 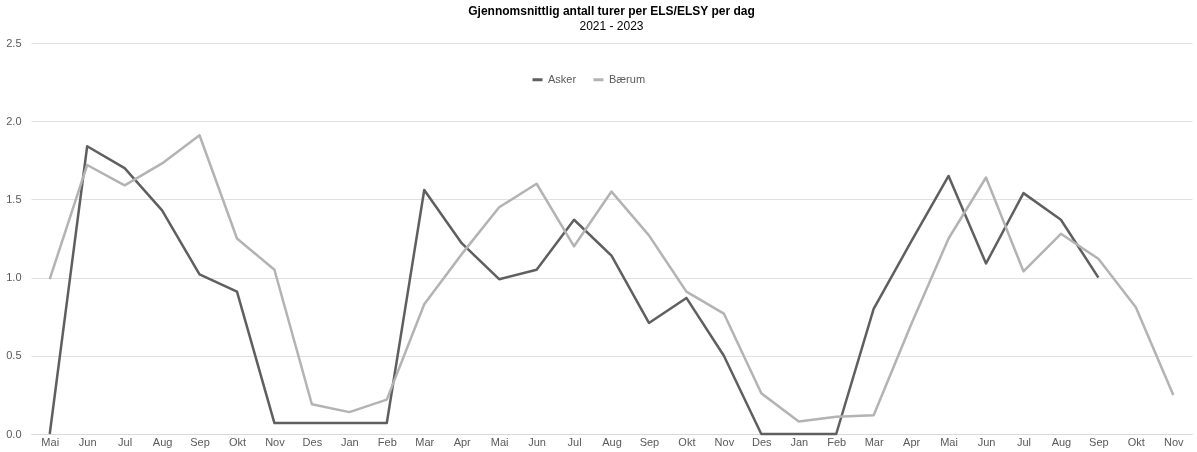 I want to click on chart-title: Gjennomsnittlig antall turer per ELS/ELSY per dag, so click(x=611, y=11).